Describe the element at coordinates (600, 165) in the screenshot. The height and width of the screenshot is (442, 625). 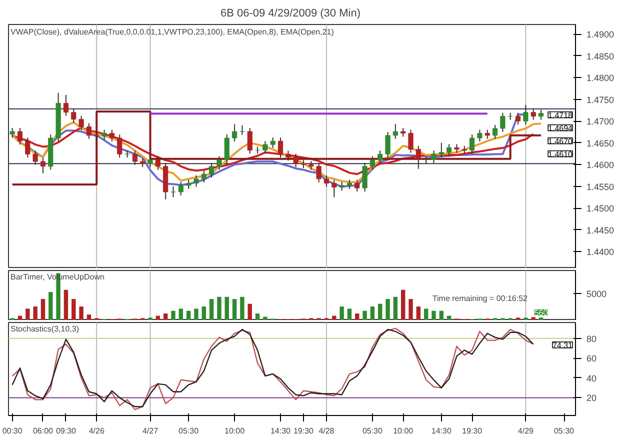
I see `y-tick-label: 1.4600` at that location.